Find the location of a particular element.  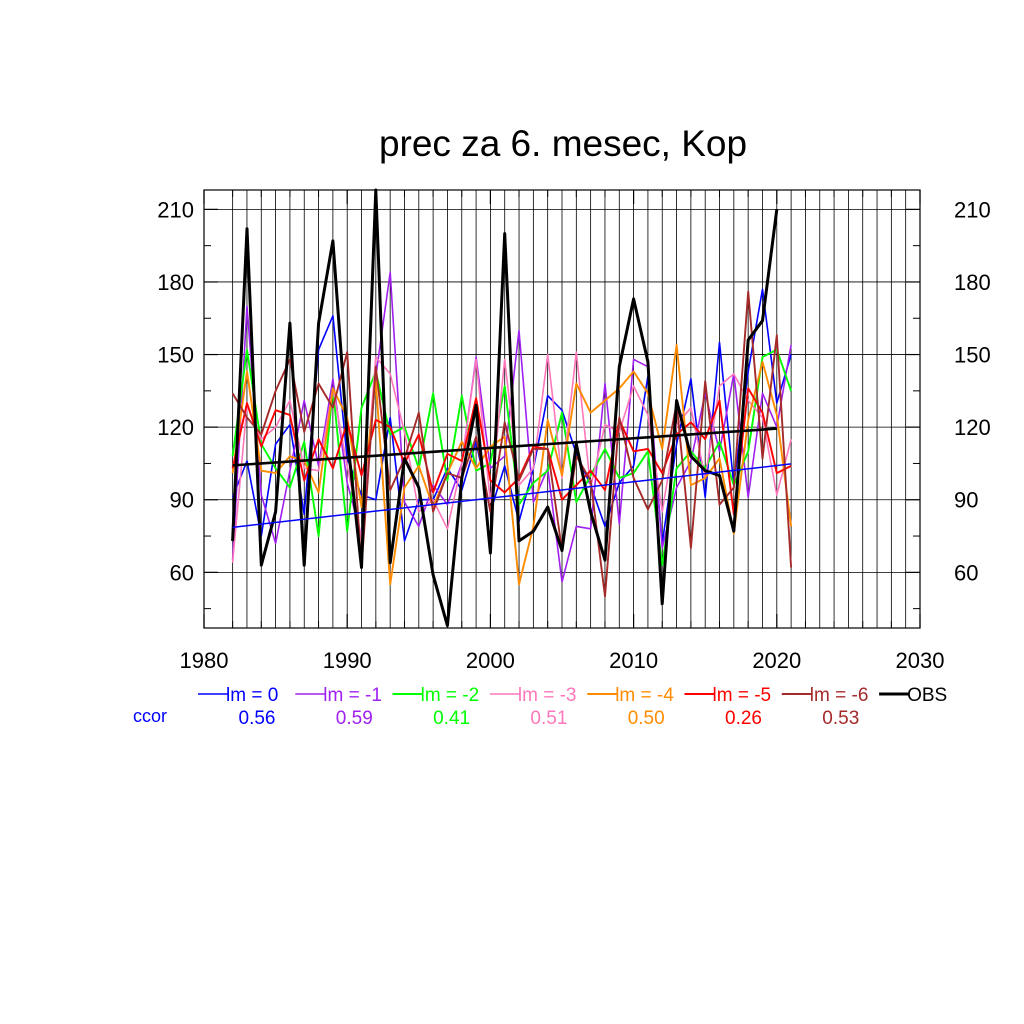

y-tick-label-right: 150 is located at coordinates (972, 355).